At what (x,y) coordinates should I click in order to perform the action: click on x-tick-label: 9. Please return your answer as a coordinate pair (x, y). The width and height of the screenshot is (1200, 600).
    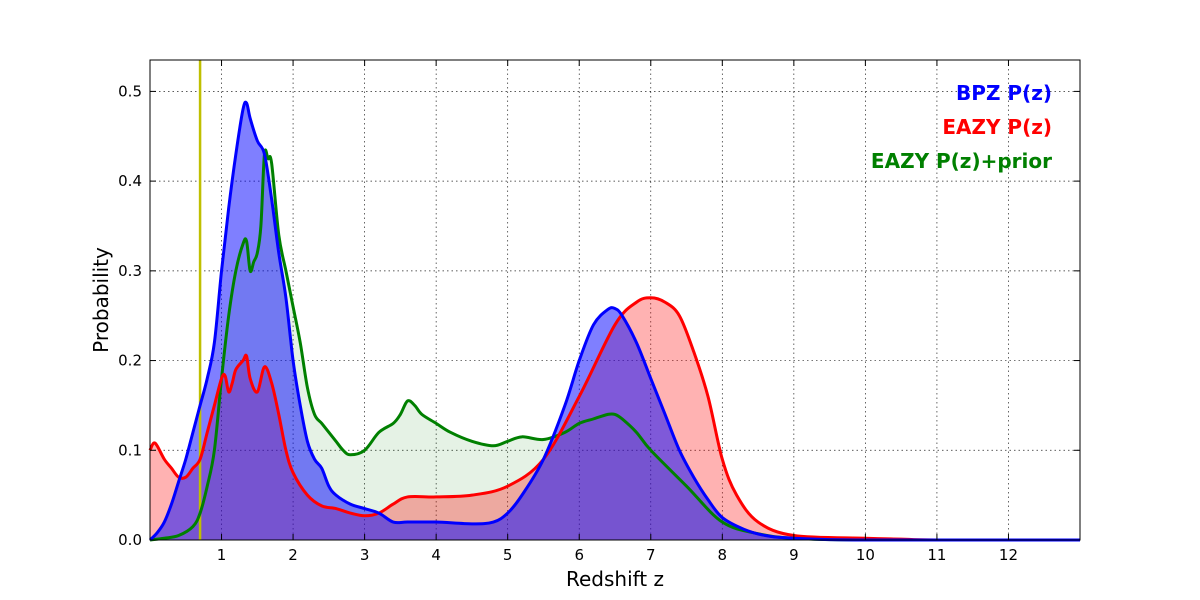
    Looking at the image, I should click on (794, 555).